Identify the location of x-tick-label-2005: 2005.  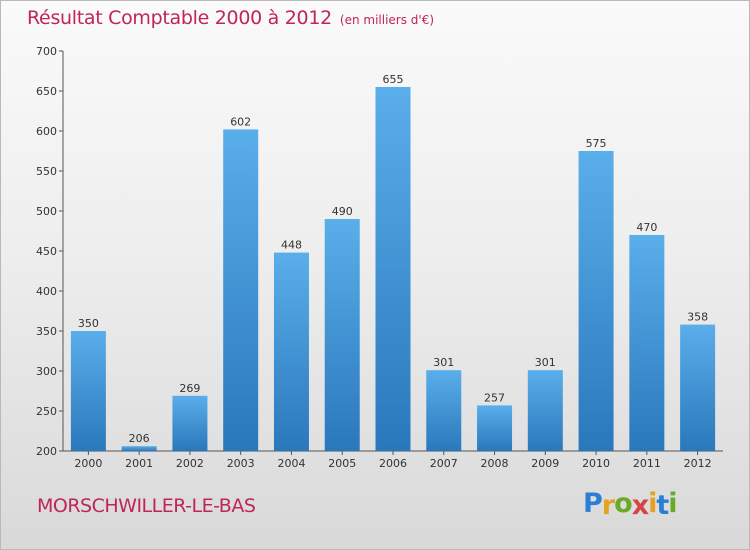
(342, 463).